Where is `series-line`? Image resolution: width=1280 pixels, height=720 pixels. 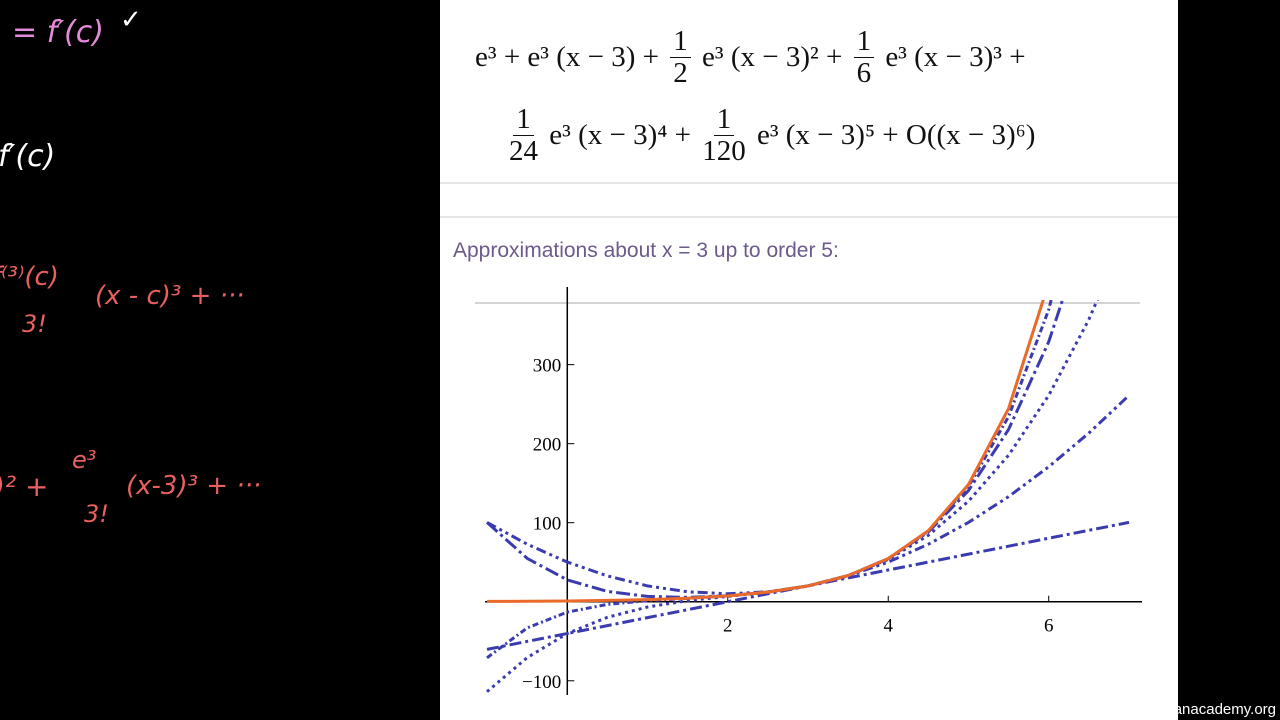
series-line is located at coordinates (808, 495).